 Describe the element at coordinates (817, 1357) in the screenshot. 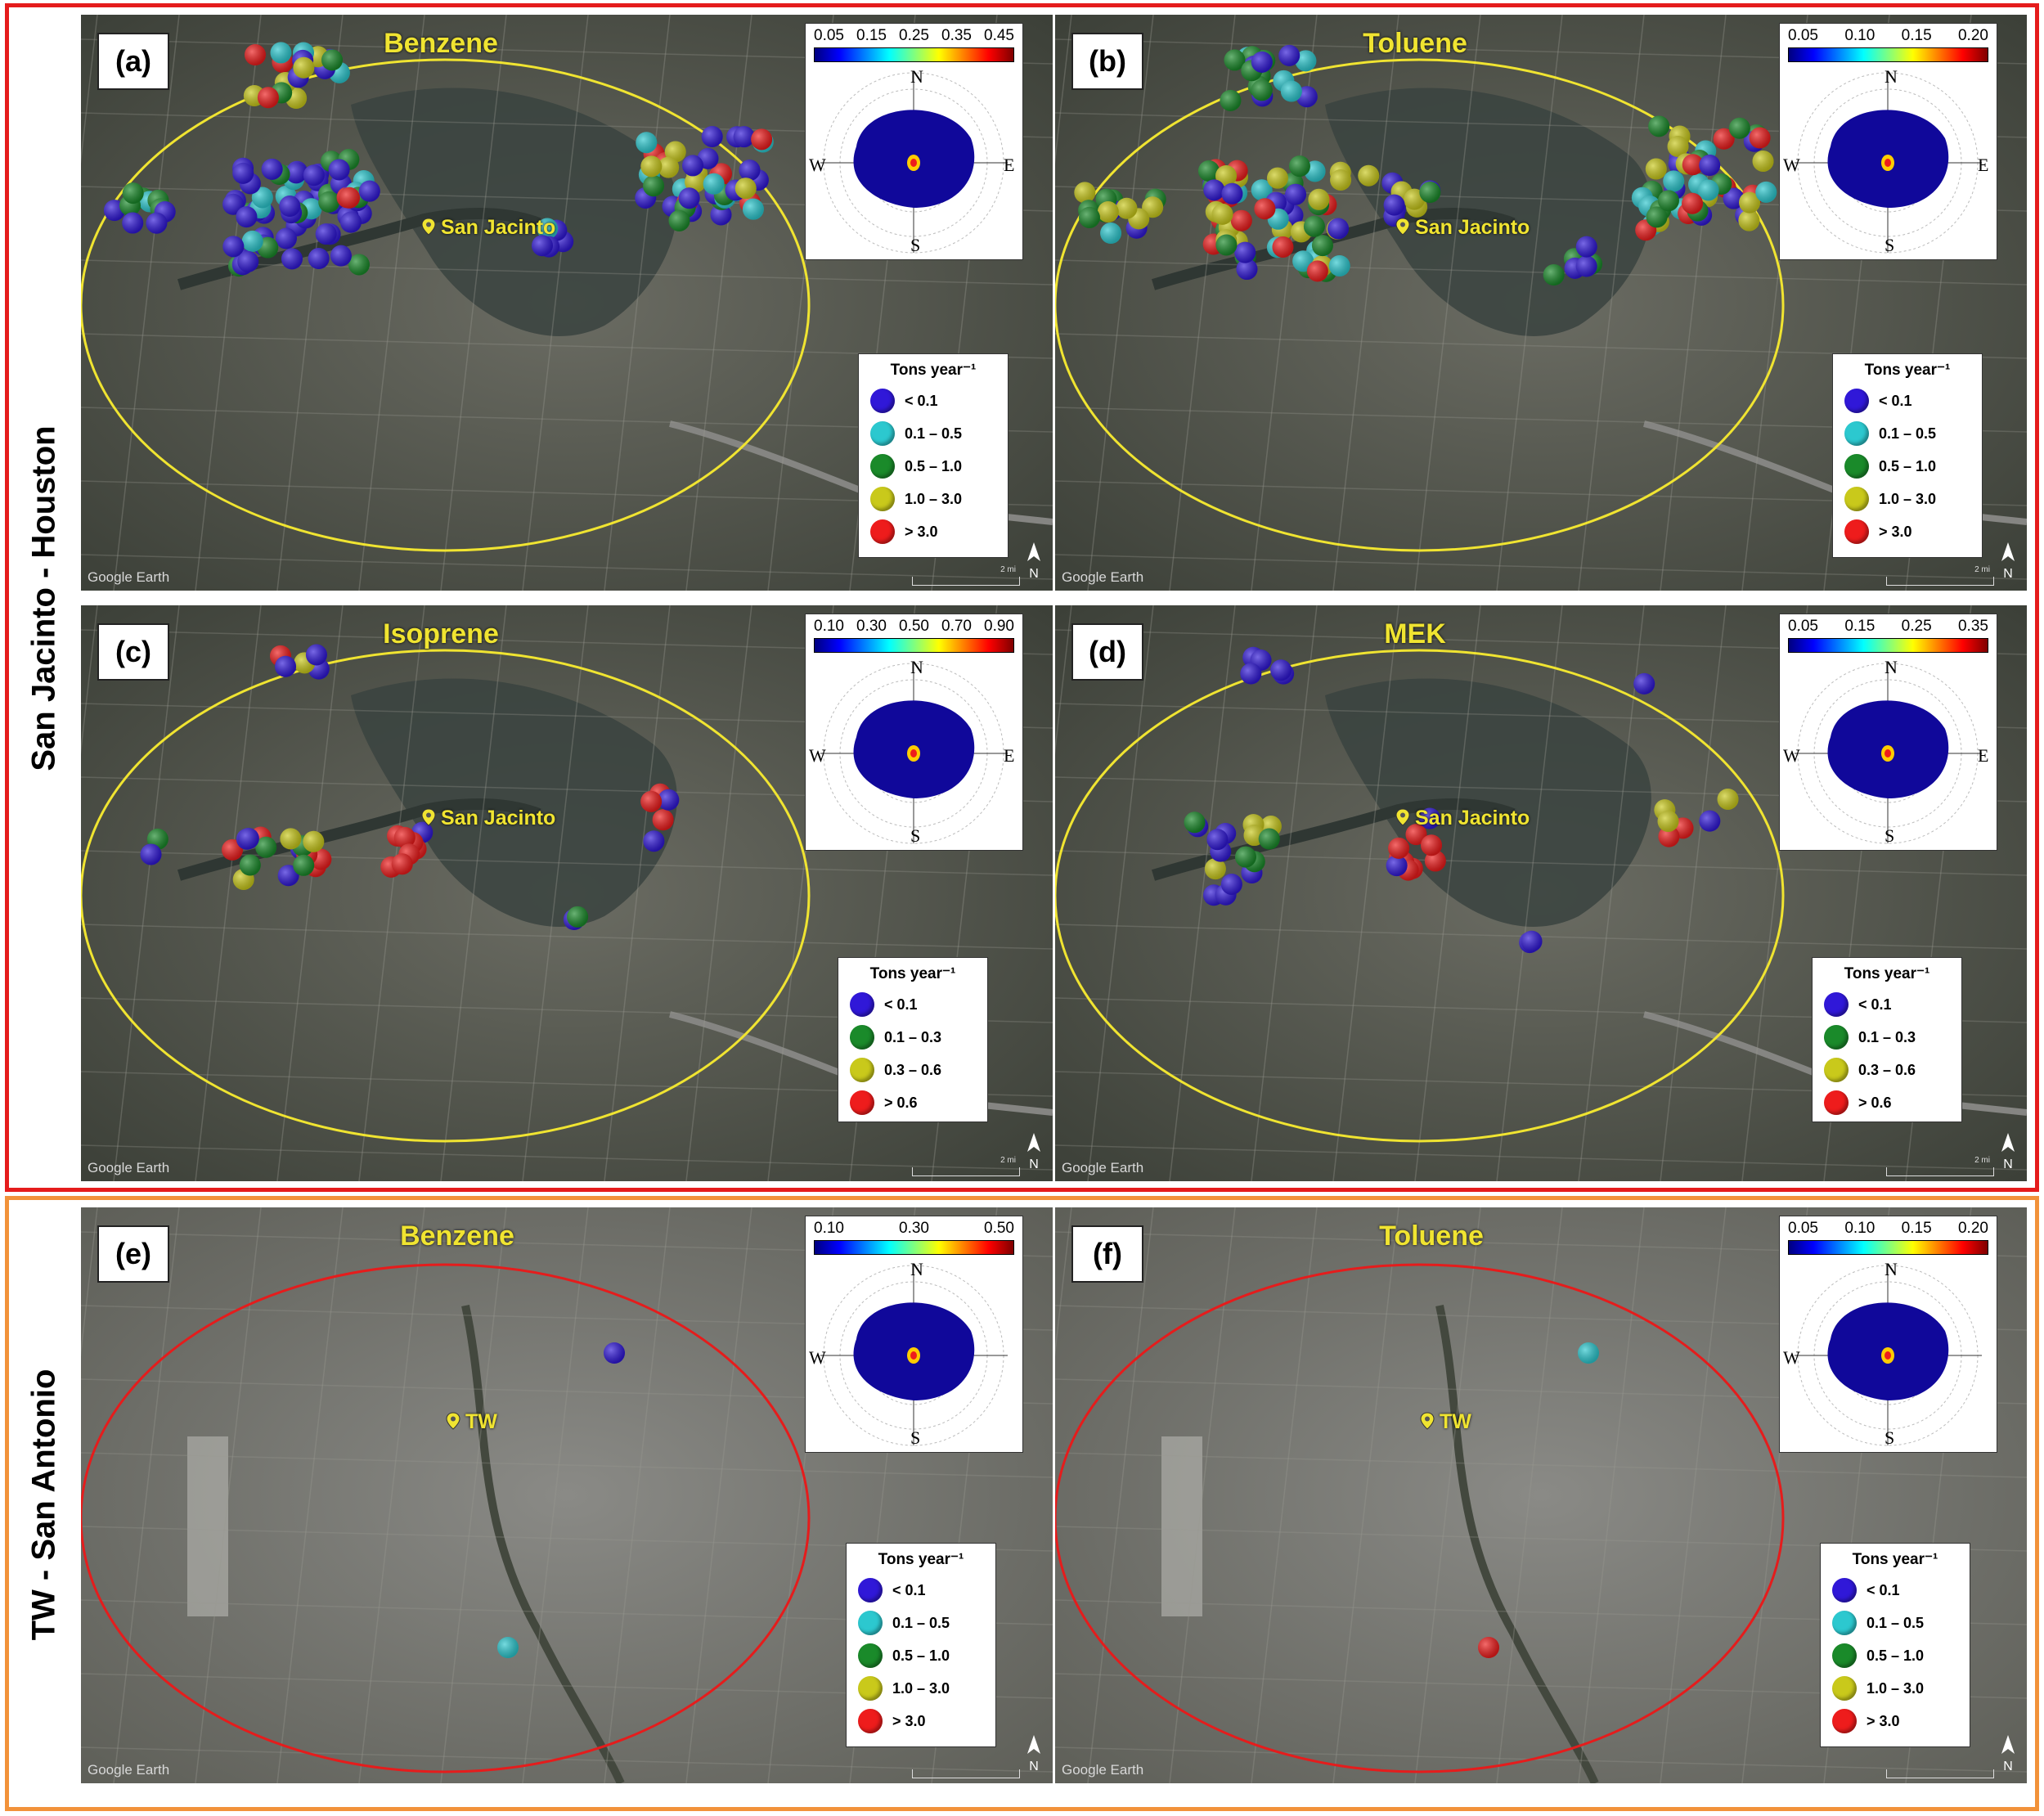

I see `compass-w: W` at that location.